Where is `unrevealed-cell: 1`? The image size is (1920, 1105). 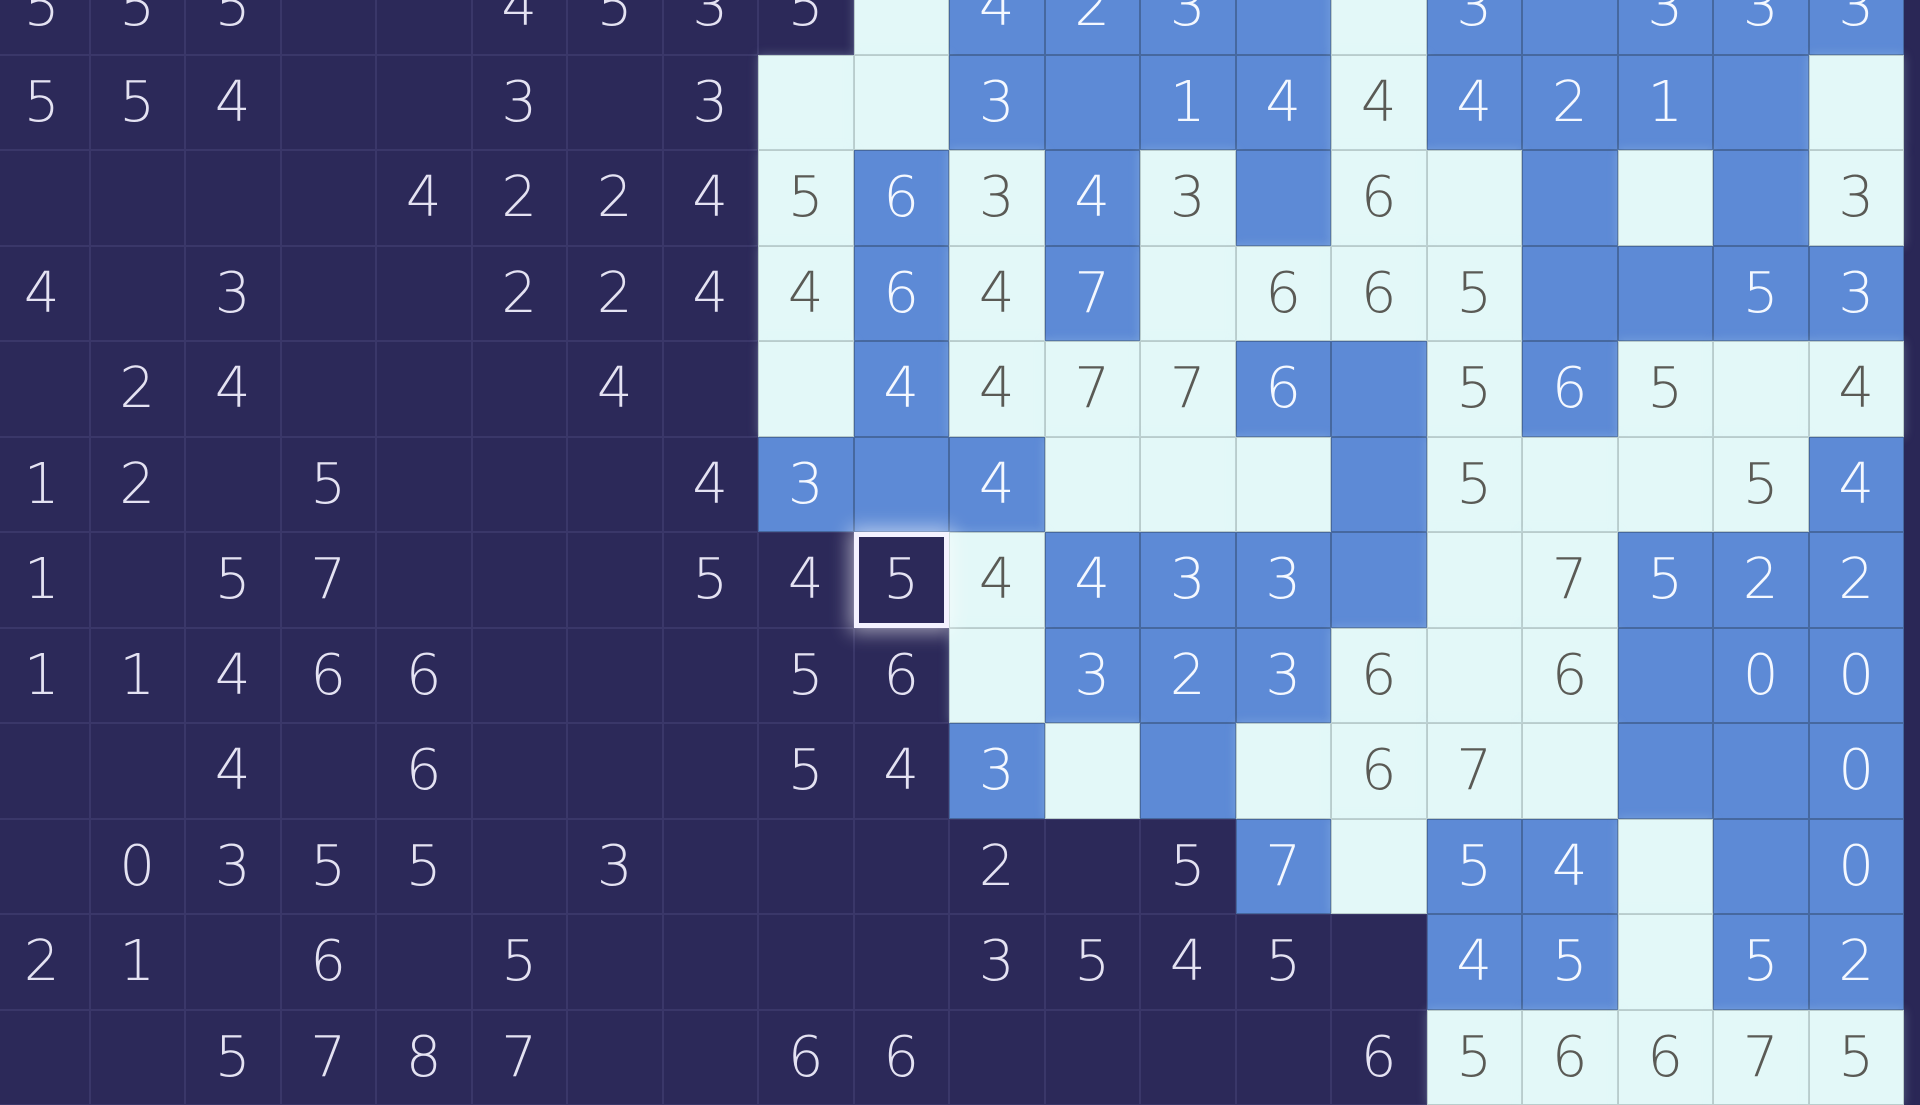
unrevealed-cell: 1 is located at coordinates (45, 676).